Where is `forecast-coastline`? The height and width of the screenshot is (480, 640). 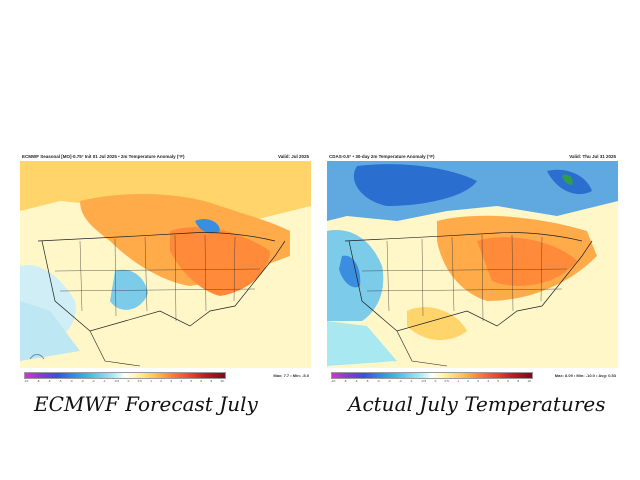
forecast-coastline is located at coordinates (163, 286).